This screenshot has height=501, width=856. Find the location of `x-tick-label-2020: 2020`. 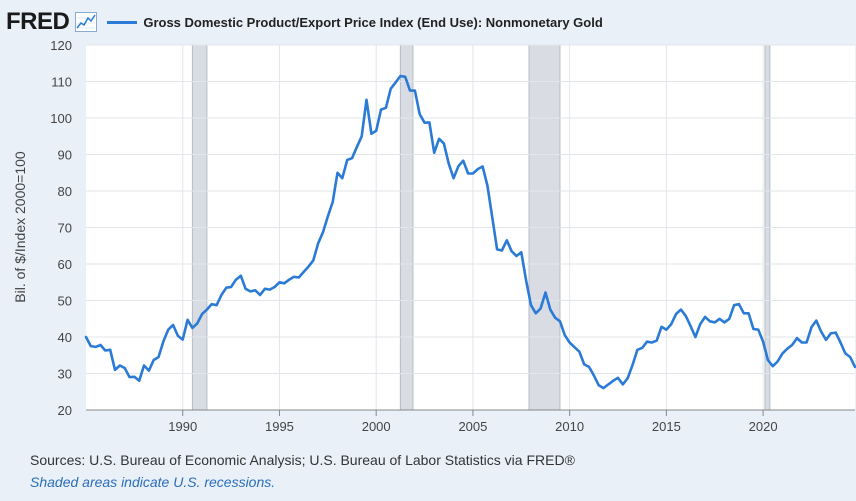

x-tick-label-2020: 2020 is located at coordinates (763, 426).